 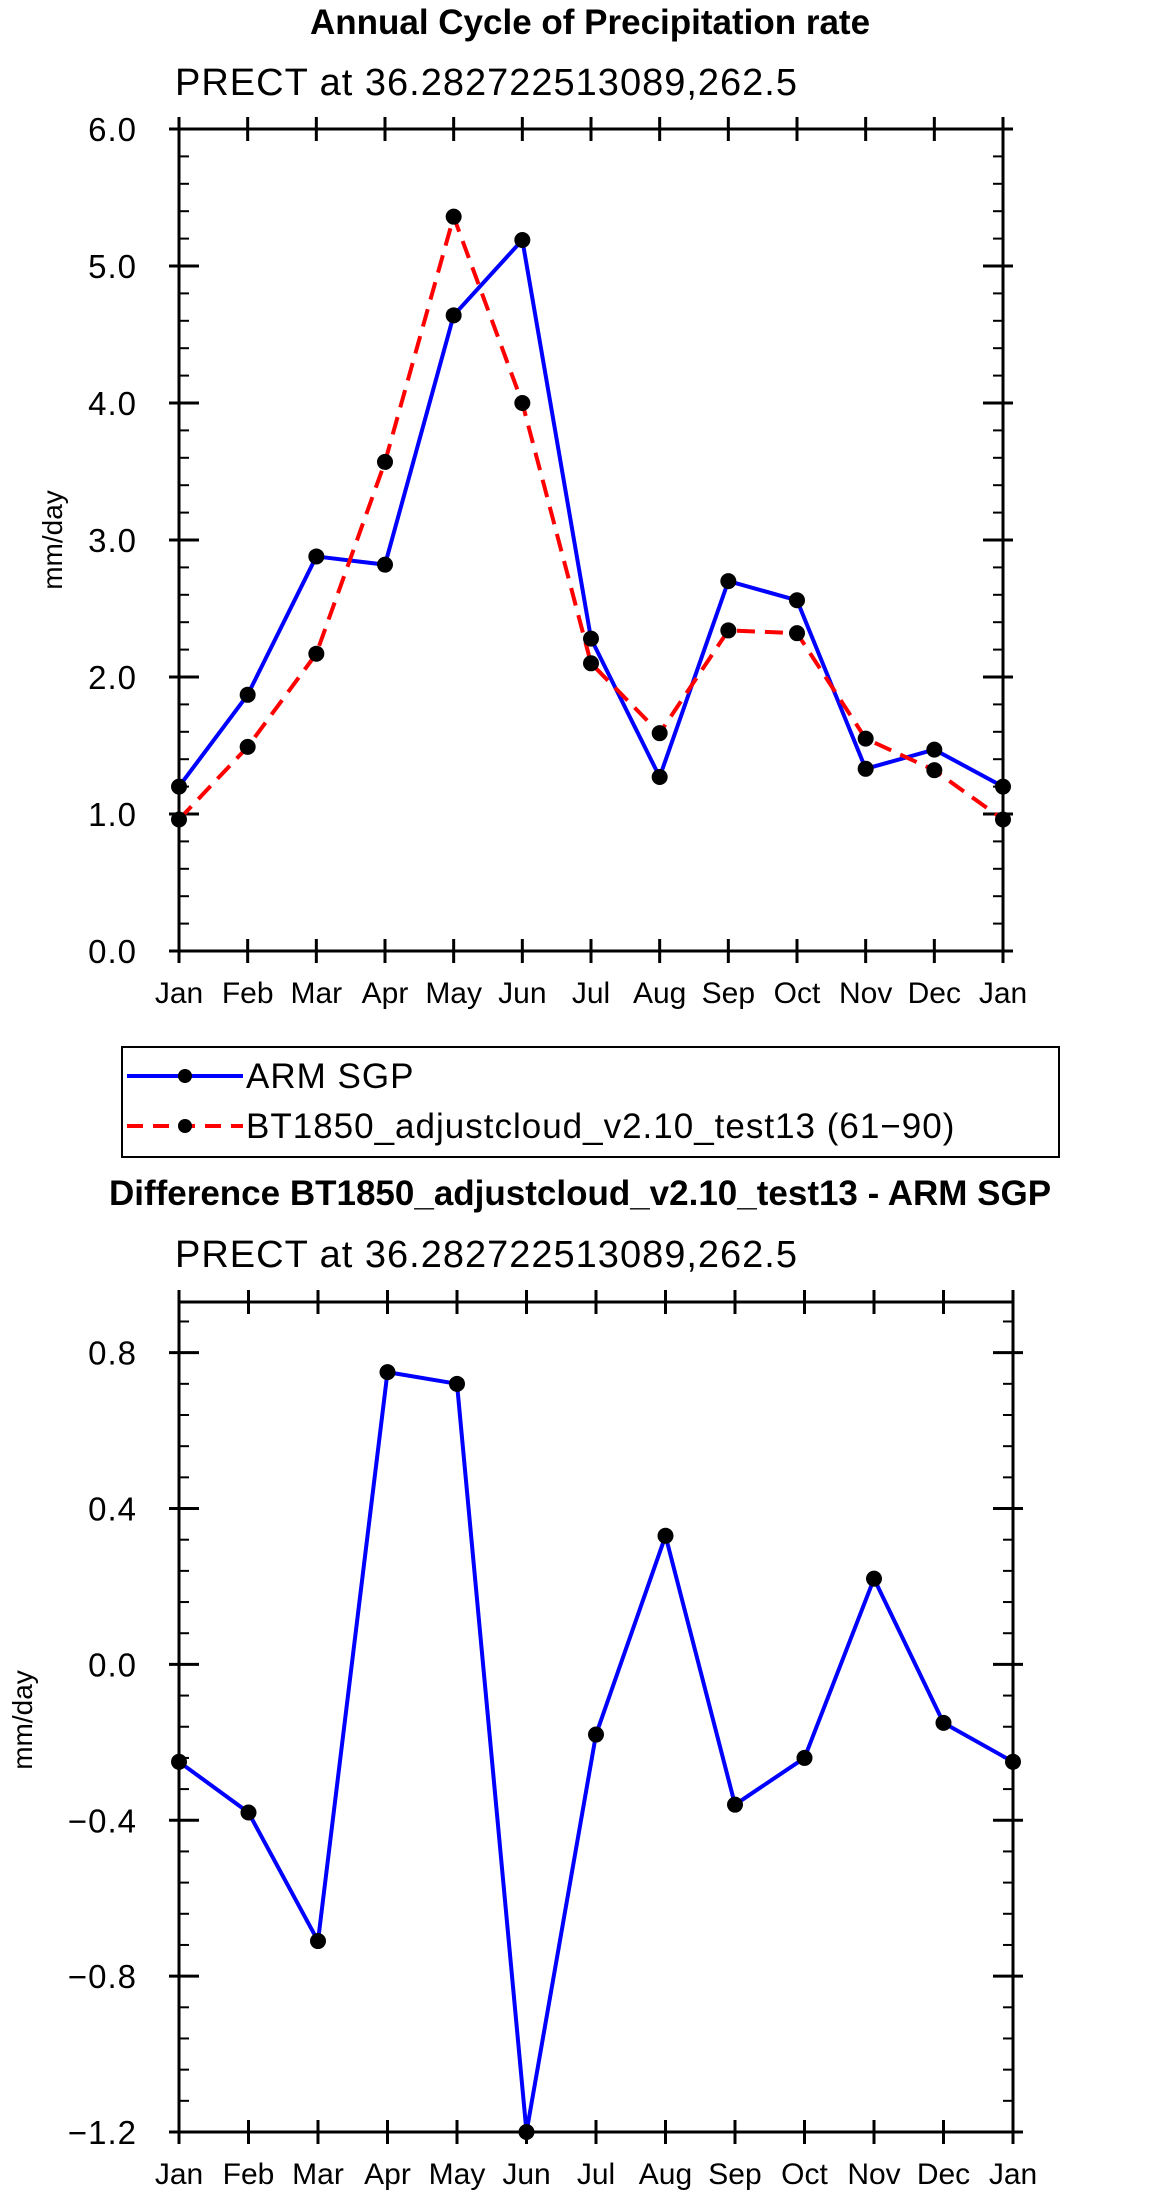 What do you see at coordinates (453, 993) in the screenshot?
I see `top-xtick-label: May` at bounding box center [453, 993].